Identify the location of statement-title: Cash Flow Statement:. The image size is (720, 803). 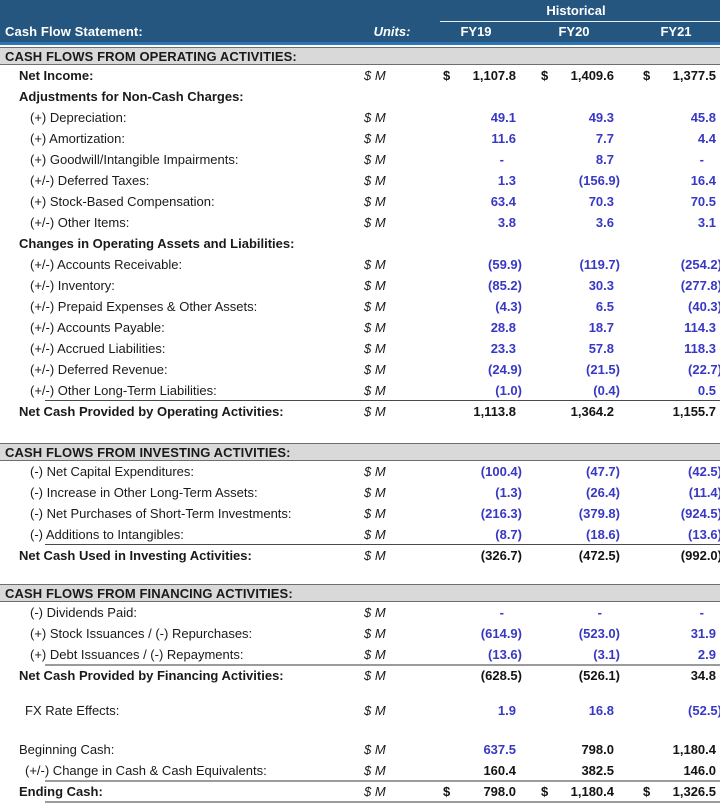
(74, 31).